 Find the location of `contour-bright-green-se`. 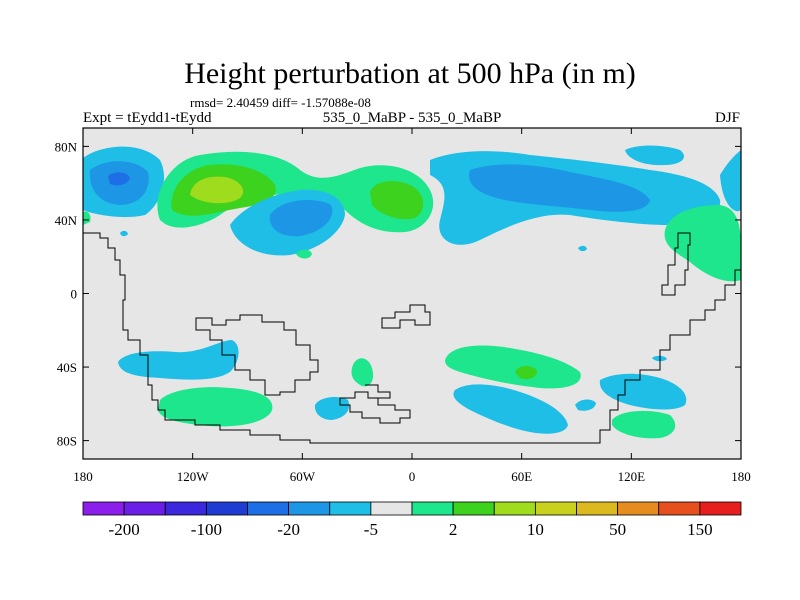

contour-bright-green-se is located at coordinates (526, 373).